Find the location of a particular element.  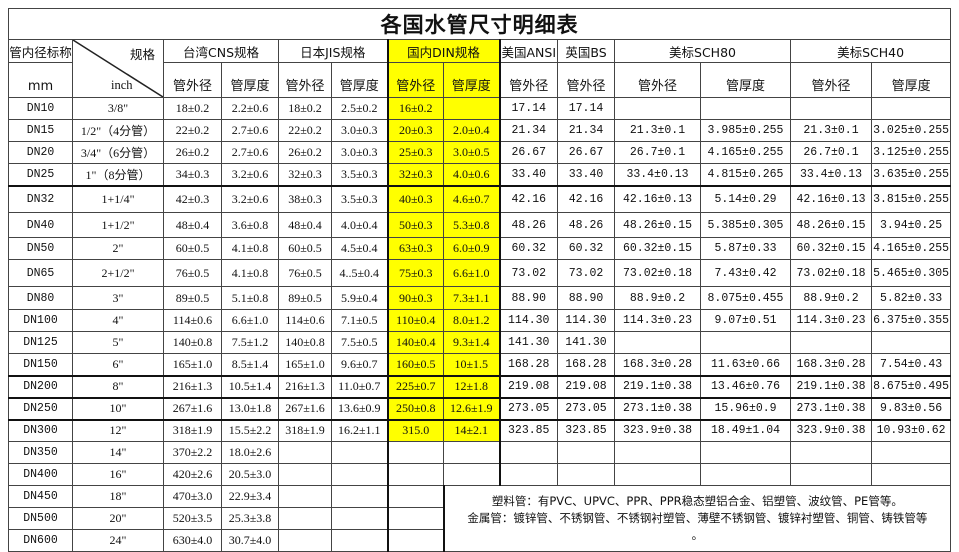

nominal-size-cell: DN65 is located at coordinates (40, 273).